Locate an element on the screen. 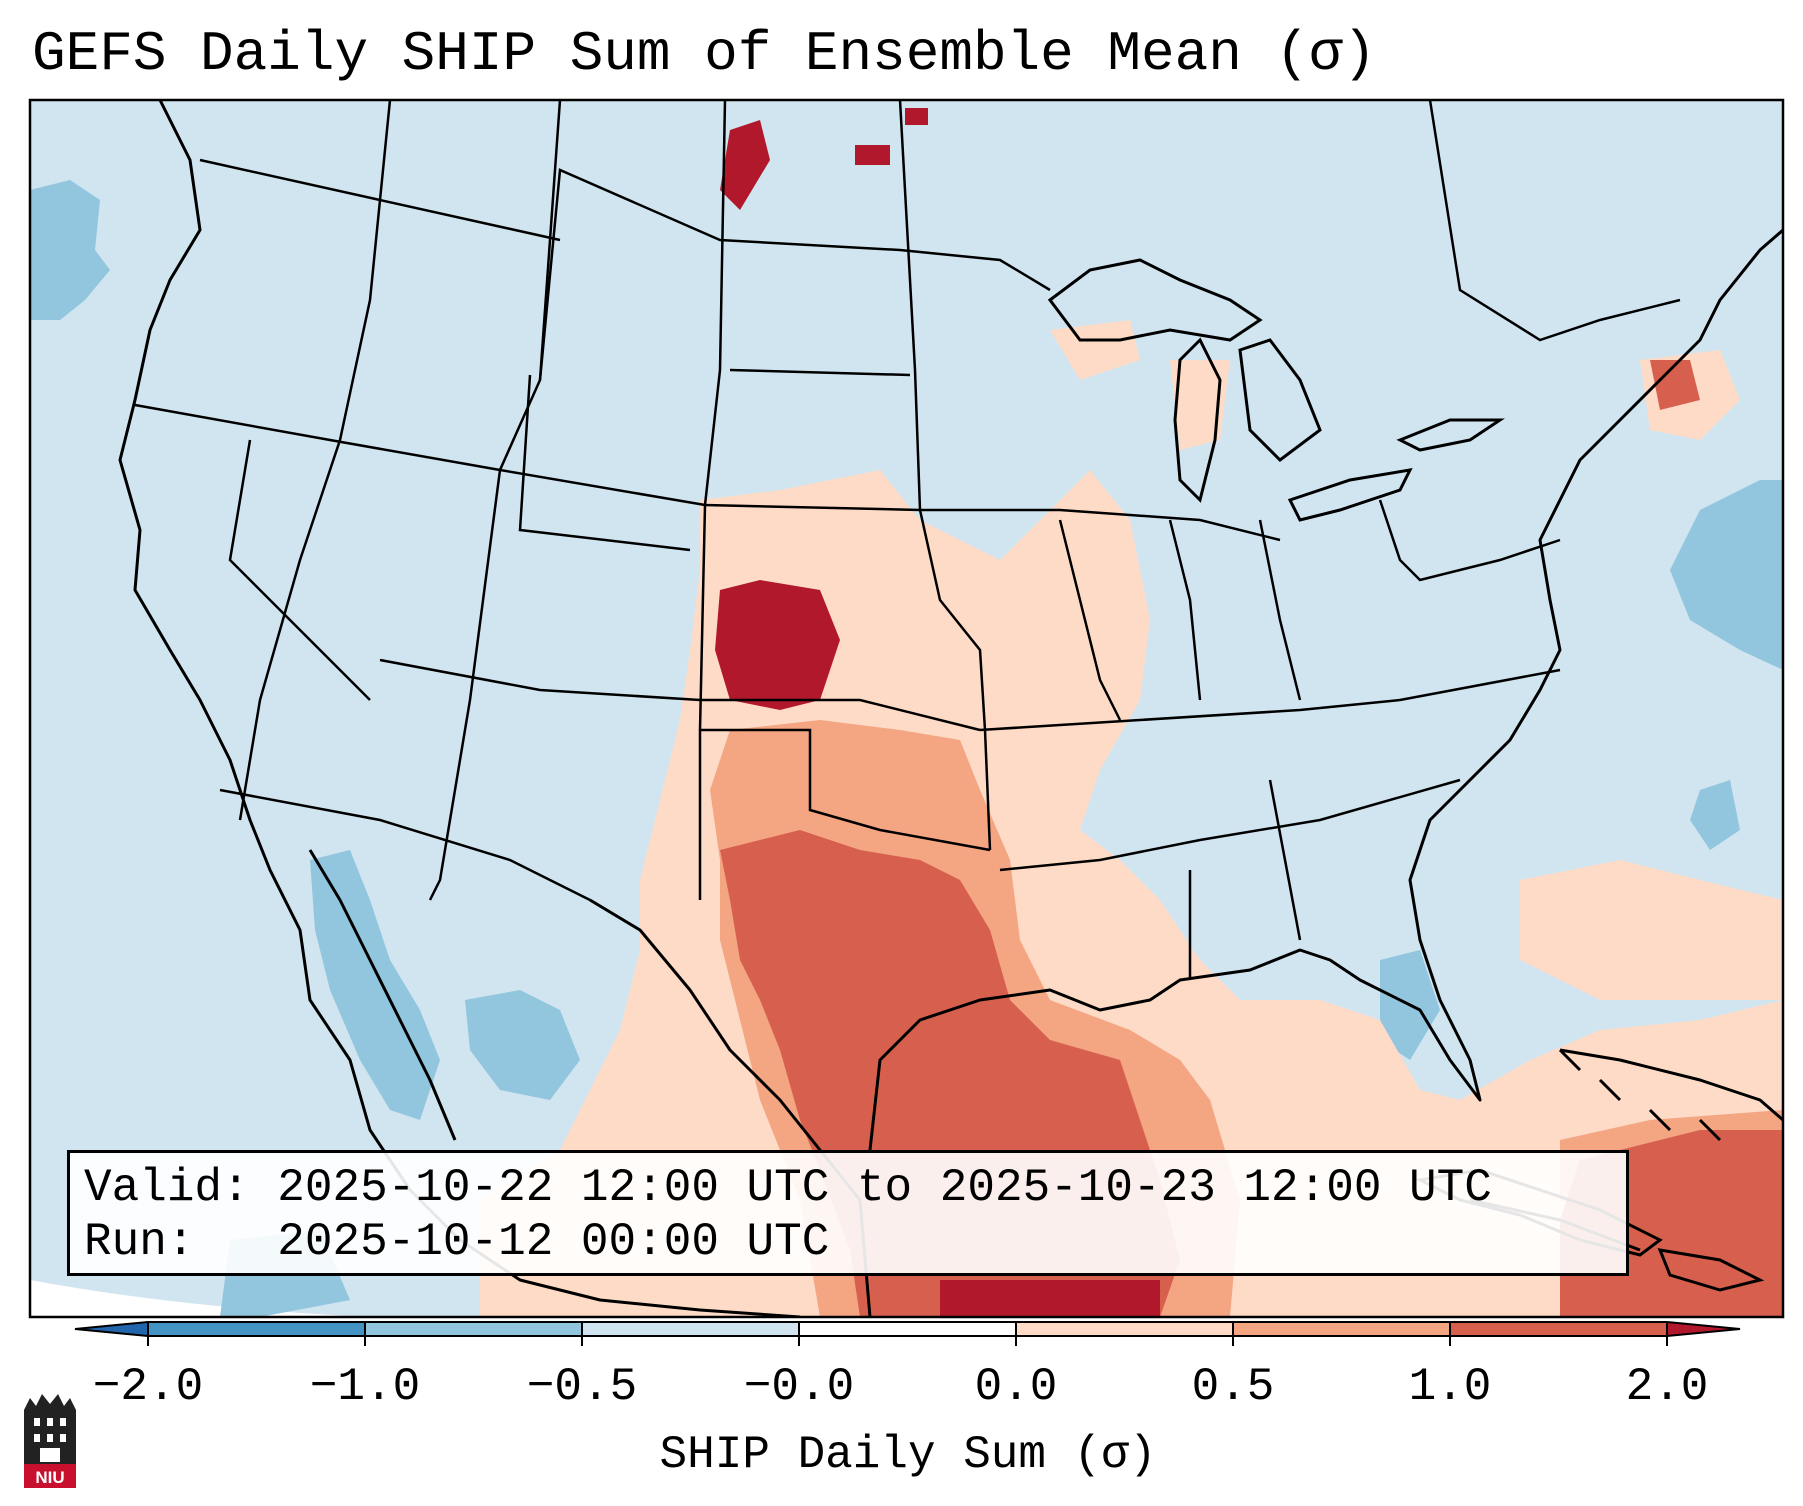  colorbar-bin-m05-m0 is located at coordinates (690, 1329).